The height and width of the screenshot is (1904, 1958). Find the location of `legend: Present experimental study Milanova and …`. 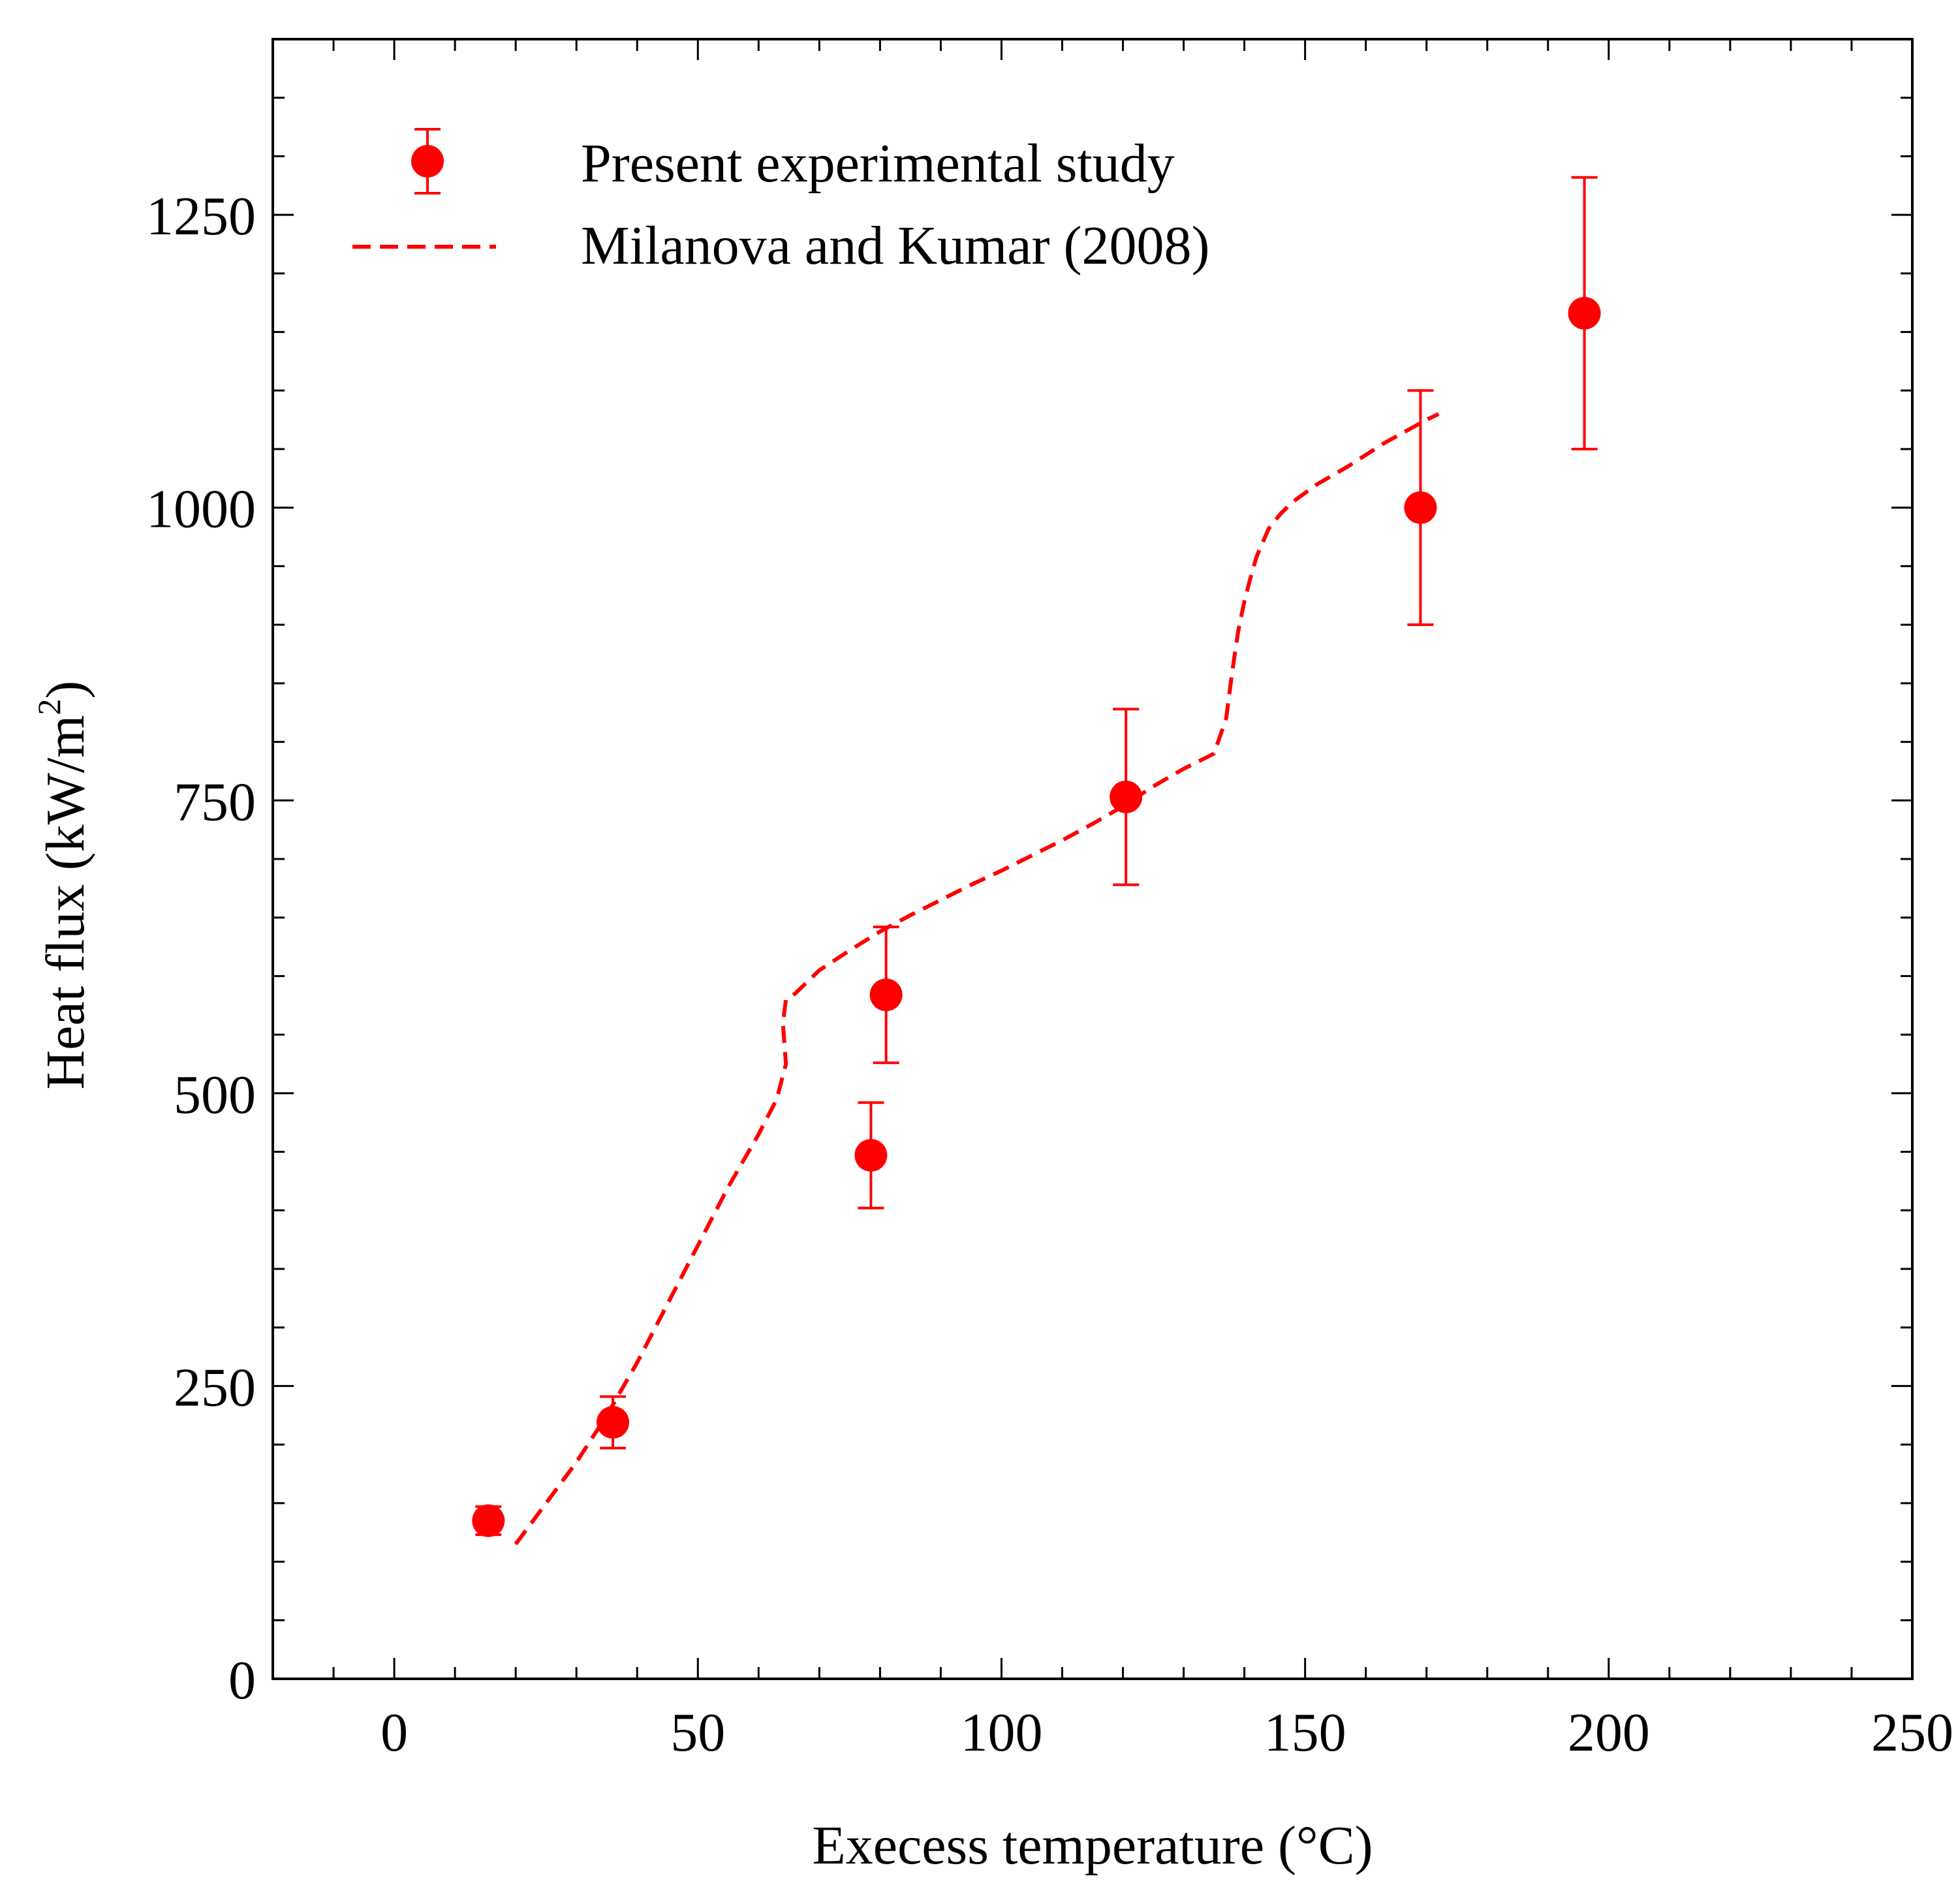

legend: Present experimental study Milanova and … is located at coordinates (780, 202).